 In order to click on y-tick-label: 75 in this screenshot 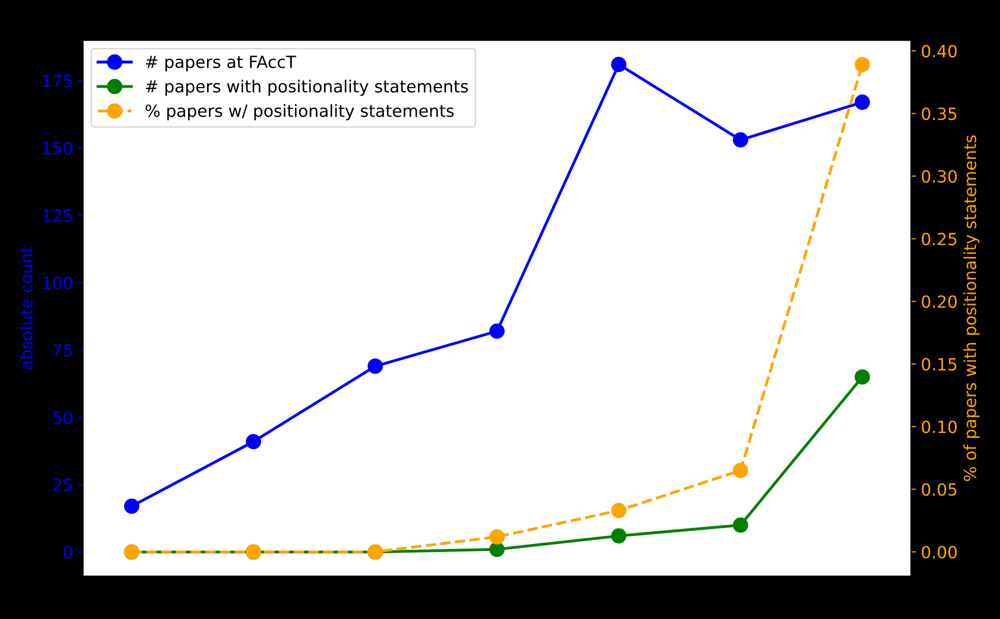, I will do `click(62, 350)`.